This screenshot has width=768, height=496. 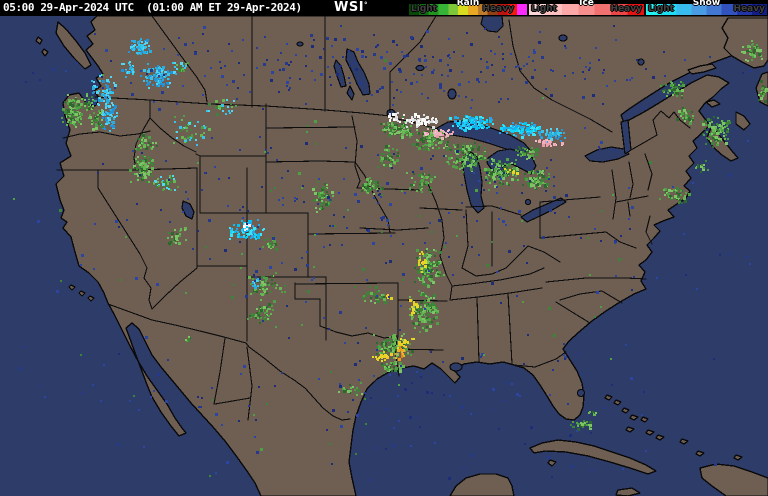 I want to click on haida-islands, so click(x=42, y=46).